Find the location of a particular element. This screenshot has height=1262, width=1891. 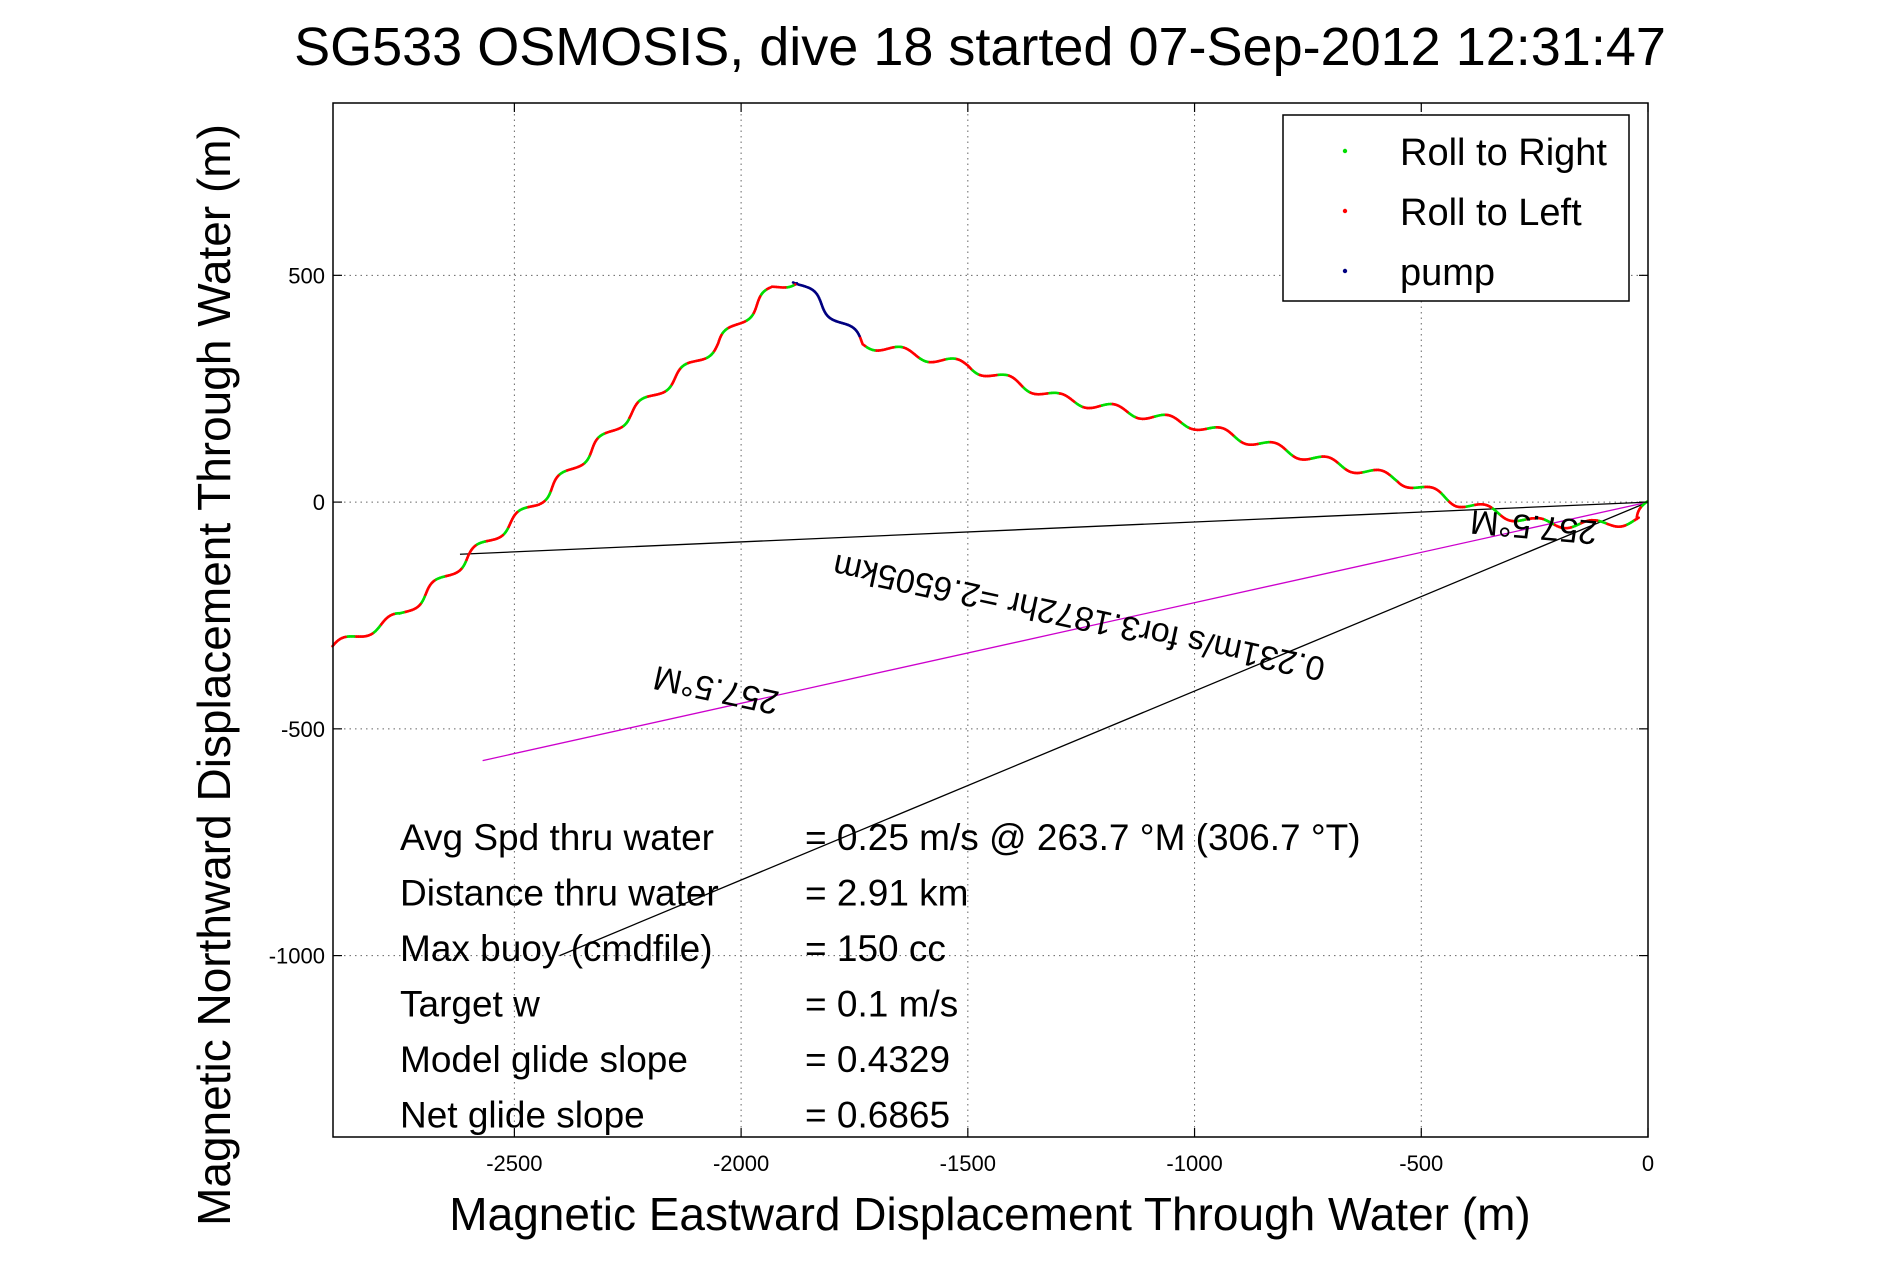

legend: Roll to Right Roll to Left pump is located at coordinates (1456, 208).